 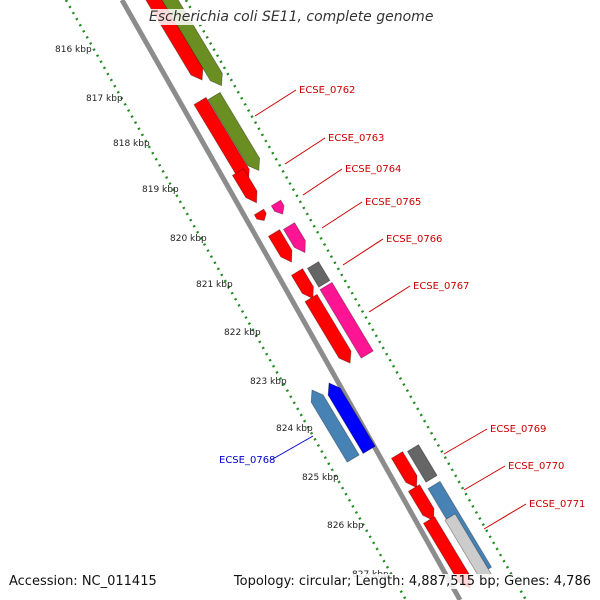 What do you see at coordinates (131, 144) in the screenshot?
I see `kbp-tick-label: 818 kbp` at bounding box center [131, 144].